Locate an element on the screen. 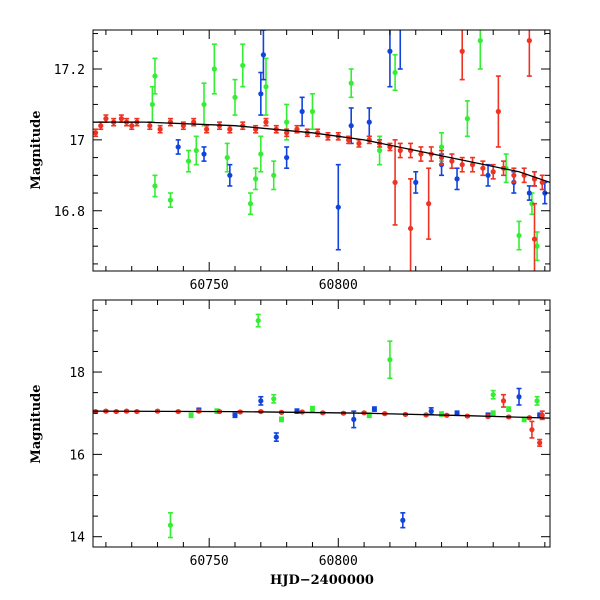 Image resolution: width=600 pixels, height=600 pixels. bottom-y-axis-label: Magnitude is located at coordinates (36, 423).